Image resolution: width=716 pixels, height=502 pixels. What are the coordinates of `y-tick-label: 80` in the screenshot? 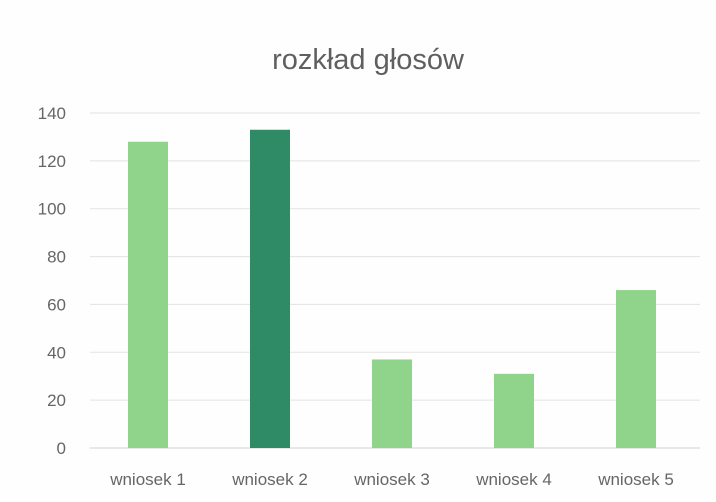 It's located at (56, 257).